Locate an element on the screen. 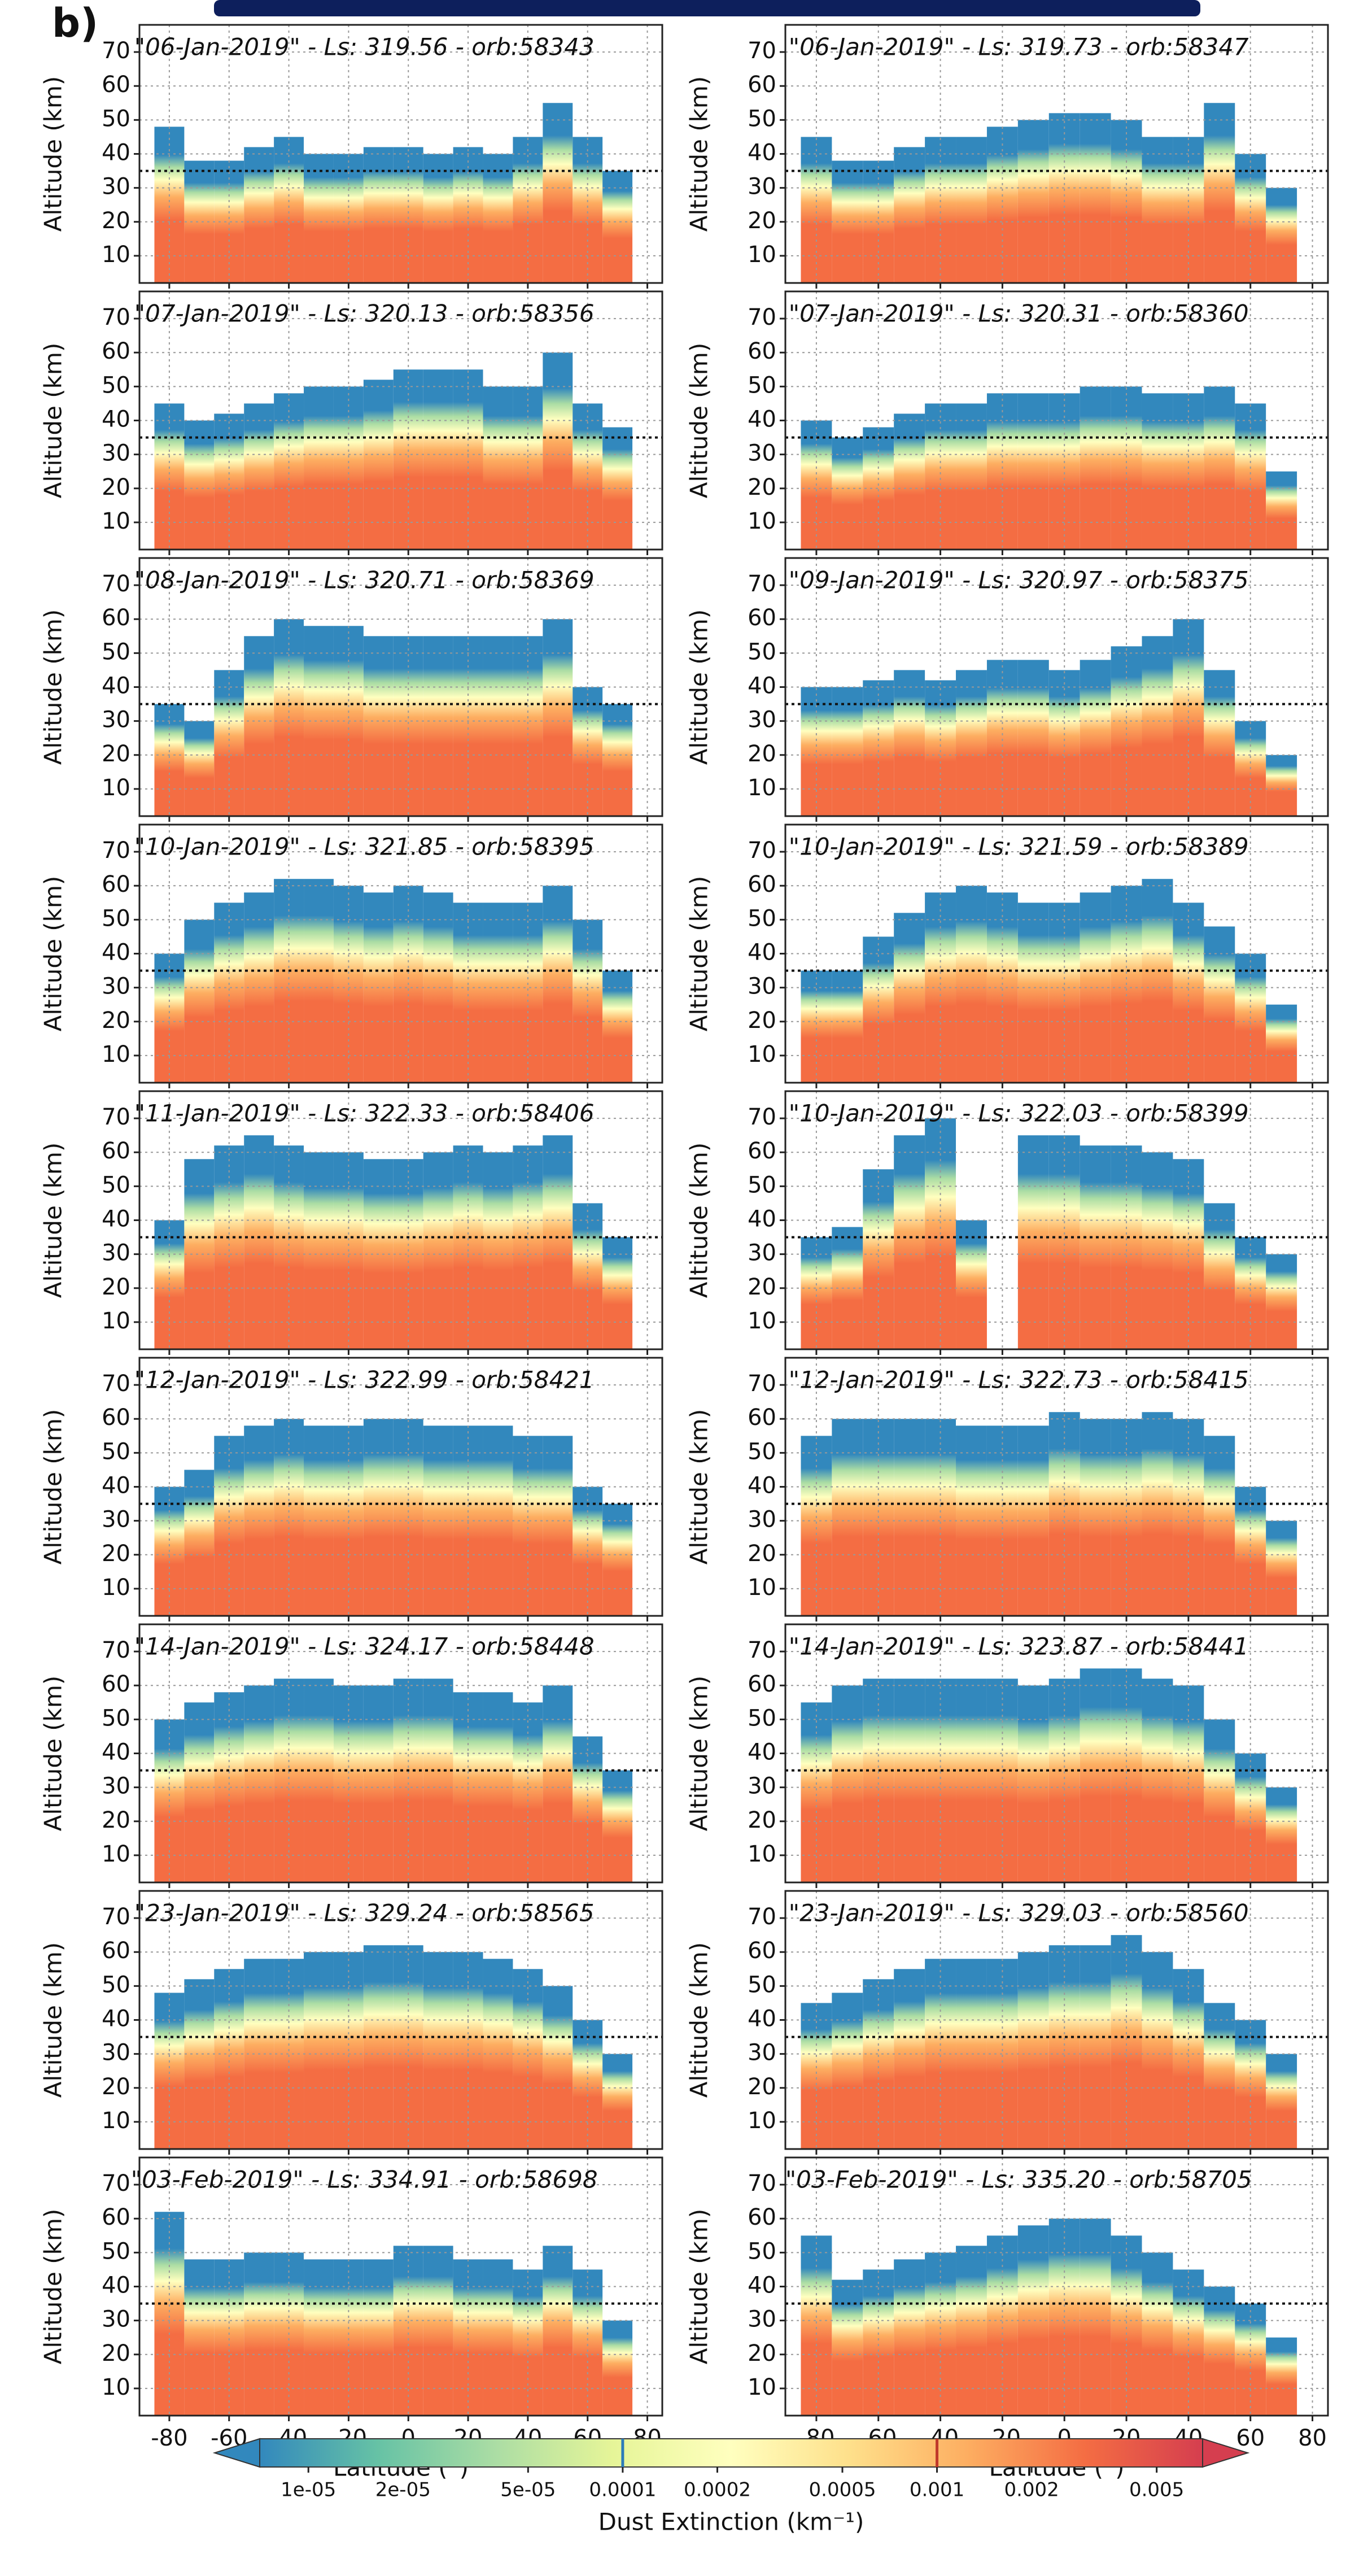 This screenshot has height=2576, width=1359. colorbar-tick-label: 0.0002 is located at coordinates (717, 2490).